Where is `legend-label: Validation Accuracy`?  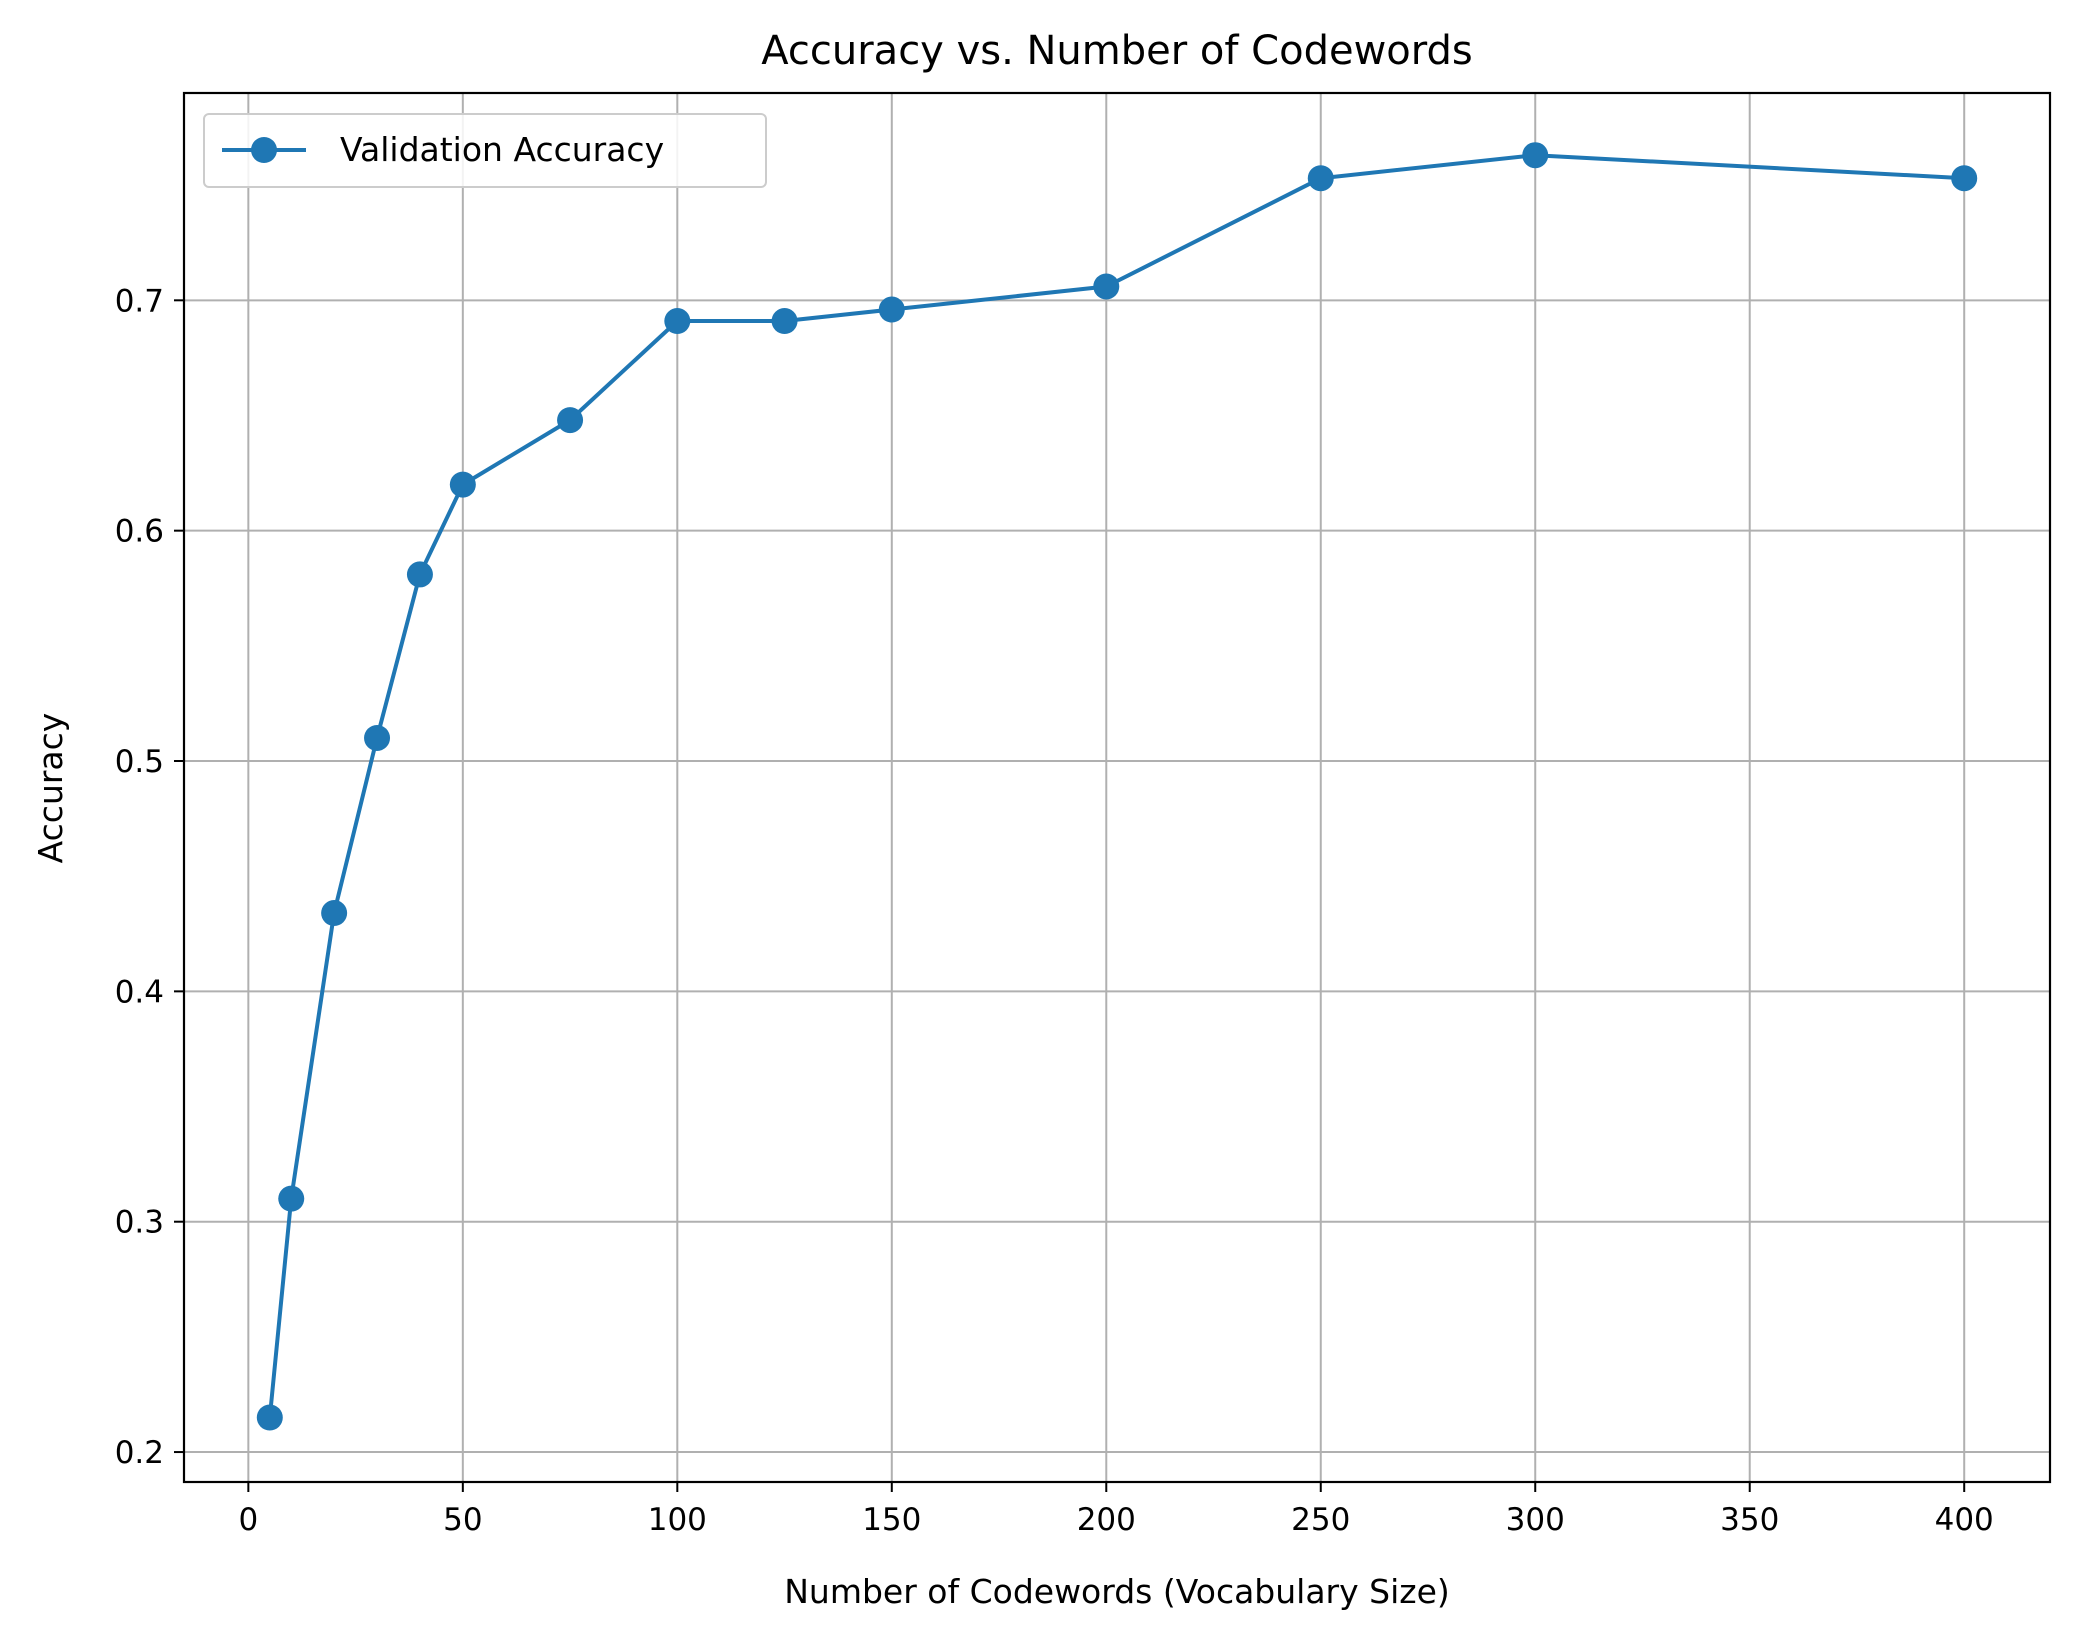
legend-label: Validation Accuracy is located at coordinates (502, 149).